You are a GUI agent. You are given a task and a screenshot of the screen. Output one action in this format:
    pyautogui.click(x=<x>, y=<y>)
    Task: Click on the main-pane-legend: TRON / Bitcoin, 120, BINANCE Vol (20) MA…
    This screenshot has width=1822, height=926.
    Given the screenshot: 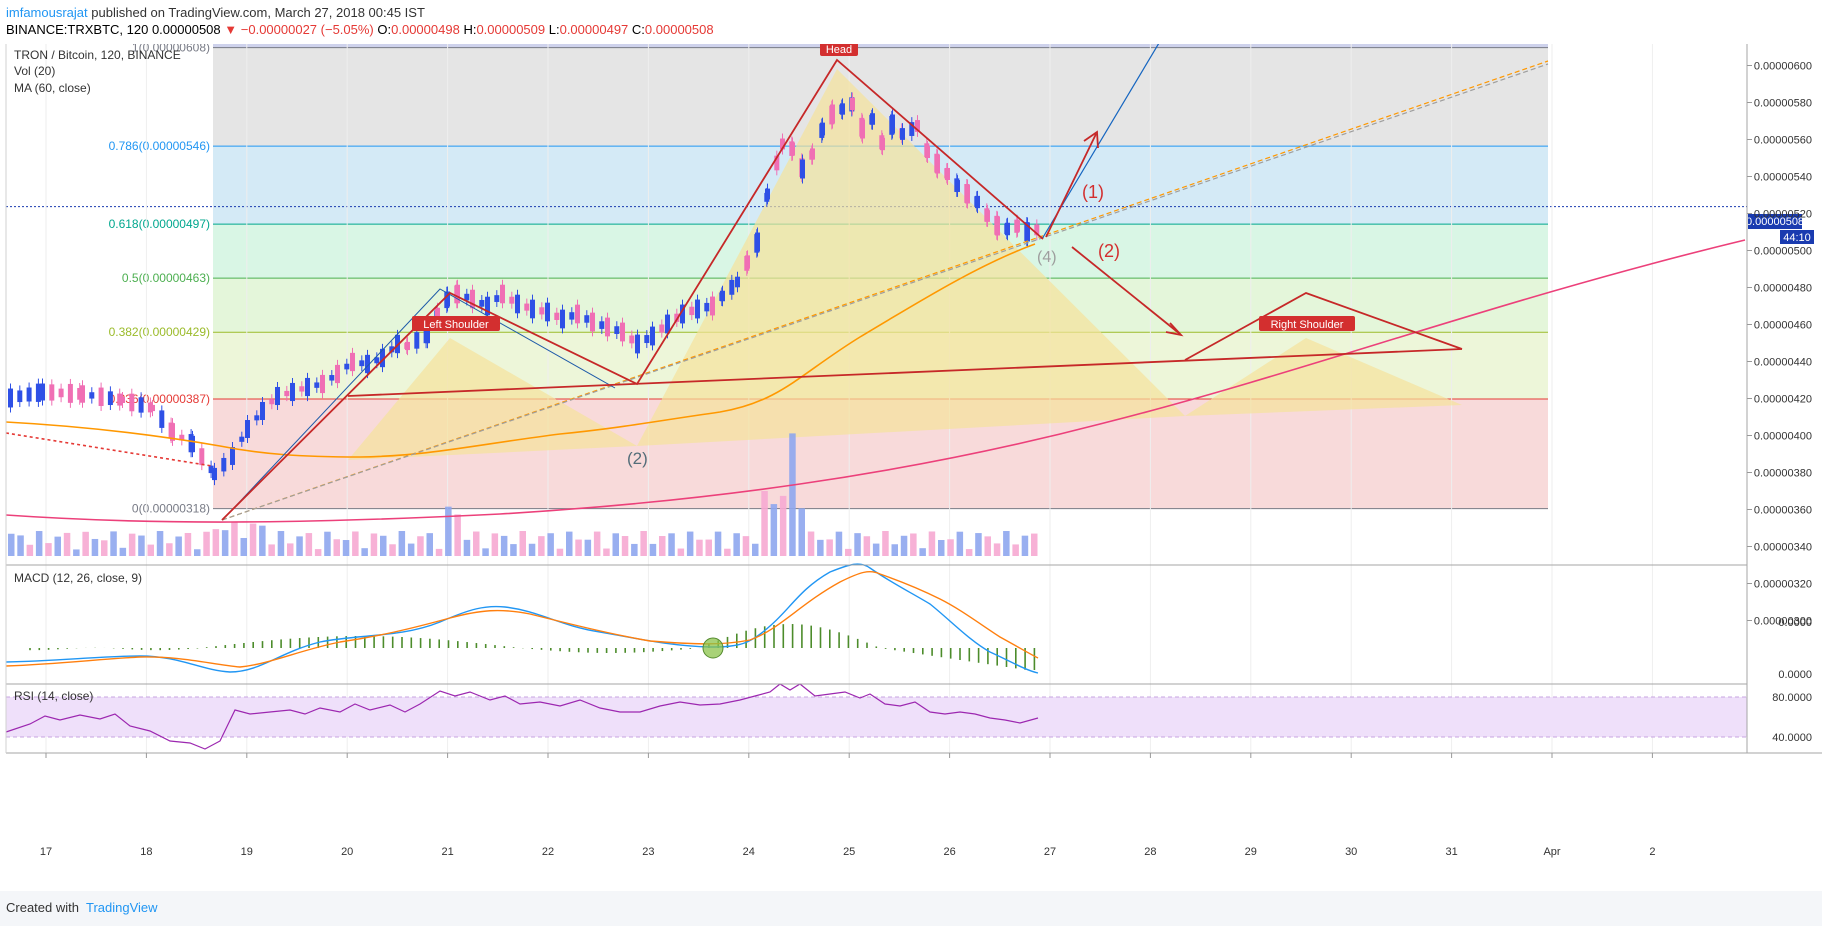 What is the action you would take?
    pyautogui.click(x=97, y=71)
    